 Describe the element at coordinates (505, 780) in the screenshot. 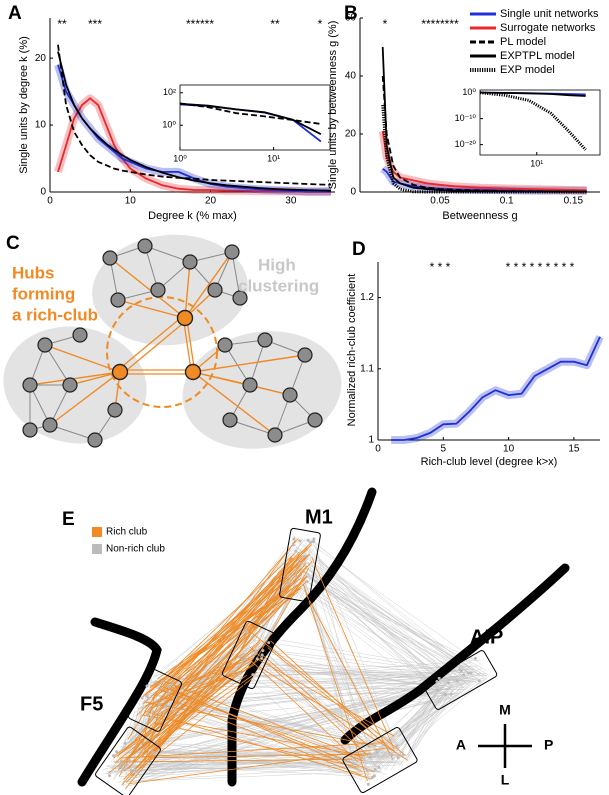

I see `compass-label: L` at that location.